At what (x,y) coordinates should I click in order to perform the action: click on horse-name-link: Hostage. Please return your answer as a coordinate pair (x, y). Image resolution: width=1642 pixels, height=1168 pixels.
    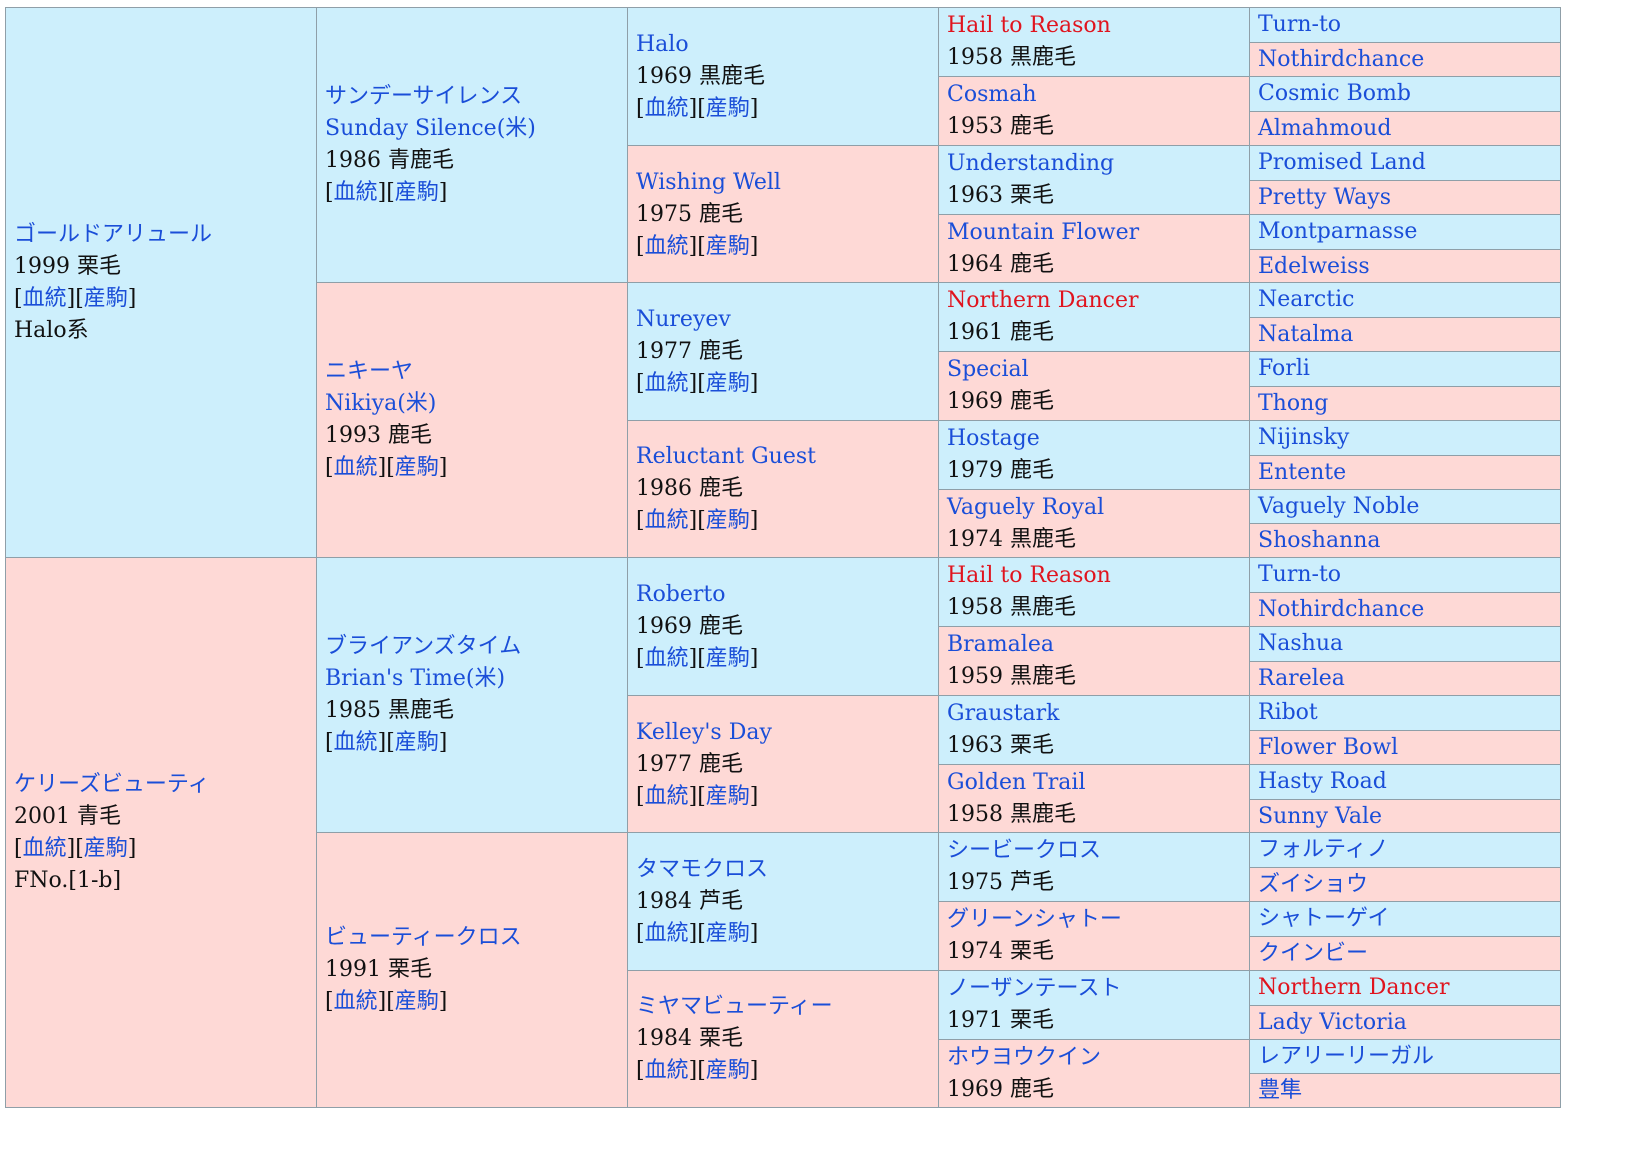
    Looking at the image, I should click on (993, 438).